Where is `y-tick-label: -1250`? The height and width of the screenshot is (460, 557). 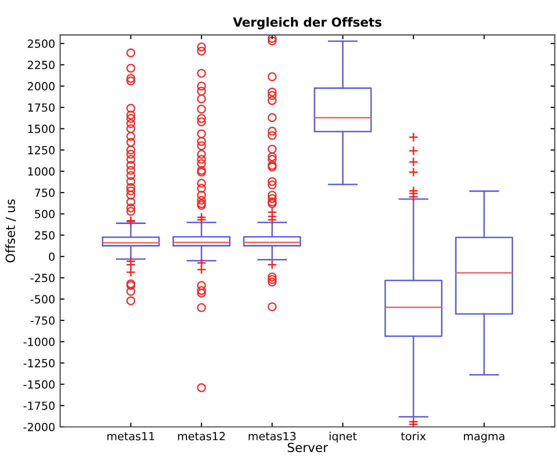 y-tick-label: -1250 is located at coordinates (39, 363).